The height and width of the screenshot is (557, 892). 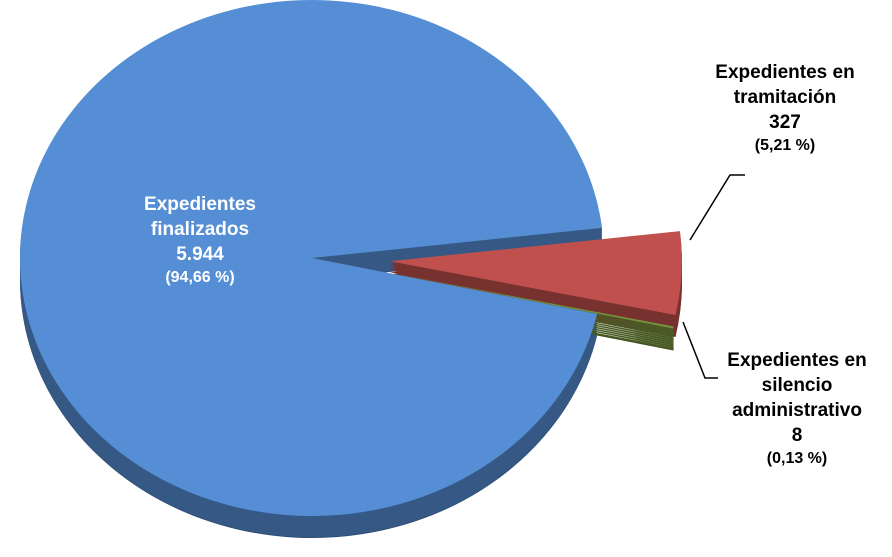 I want to click on leader-line-tramitacion, so click(x=717, y=207).